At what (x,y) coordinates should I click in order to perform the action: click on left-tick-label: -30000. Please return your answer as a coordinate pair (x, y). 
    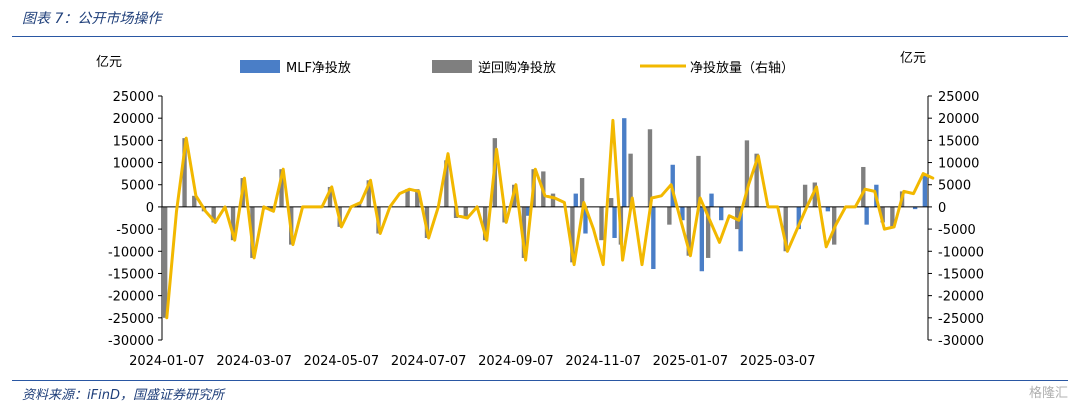
    Looking at the image, I should click on (131, 341).